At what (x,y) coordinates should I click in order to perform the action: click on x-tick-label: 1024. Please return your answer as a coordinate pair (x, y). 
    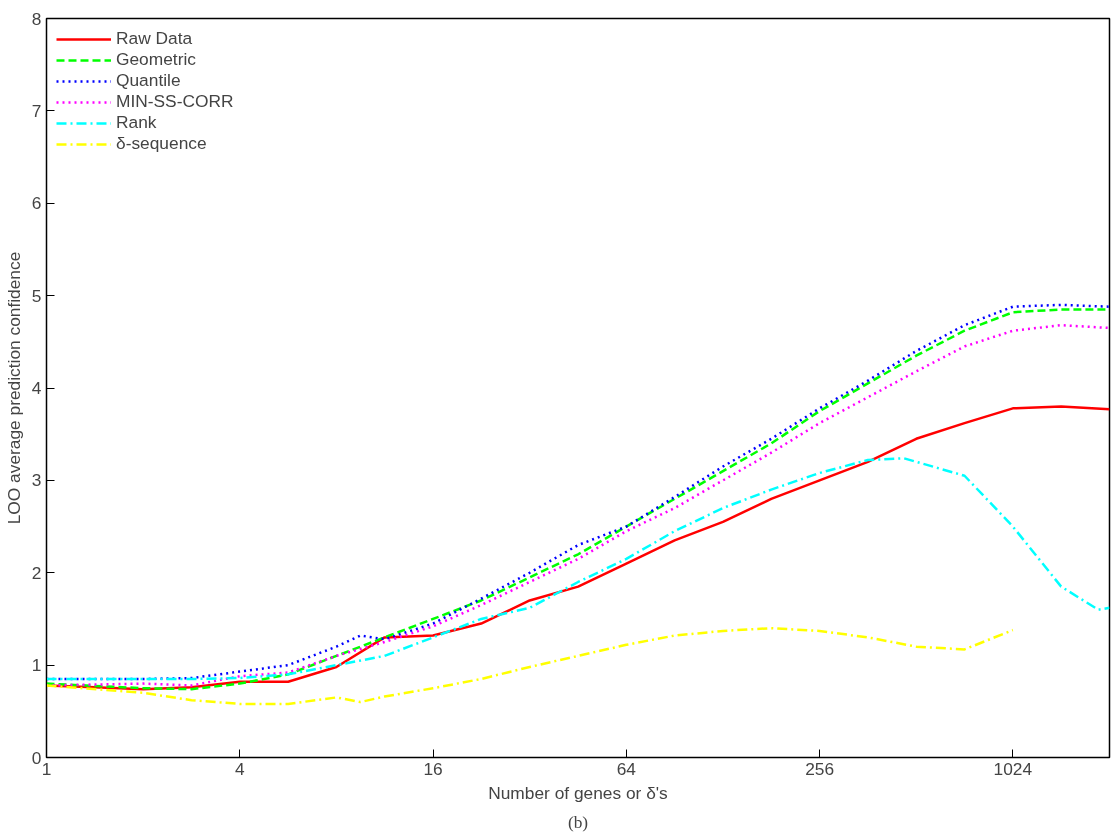
    Looking at the image, I should click on (1013, 768).